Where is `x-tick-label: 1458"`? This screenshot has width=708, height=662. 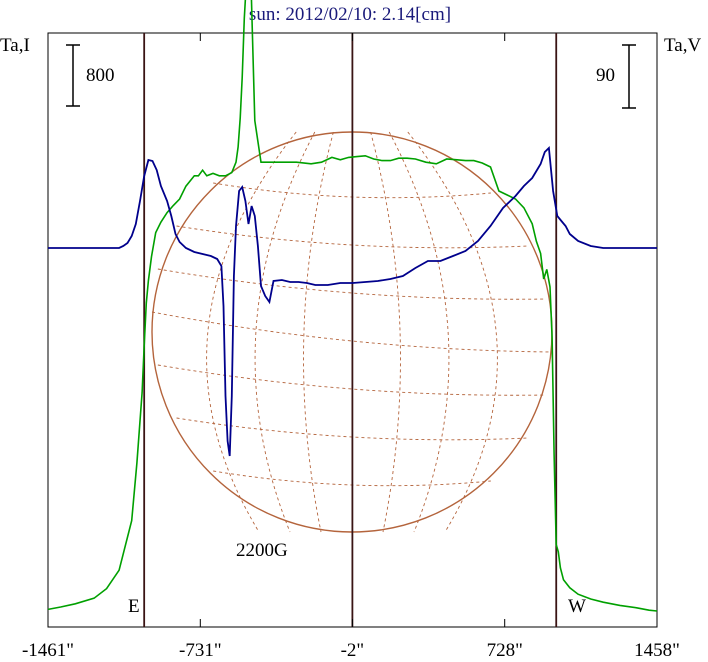
x-tick-label: 1458" is located at coordinates (657, 650).